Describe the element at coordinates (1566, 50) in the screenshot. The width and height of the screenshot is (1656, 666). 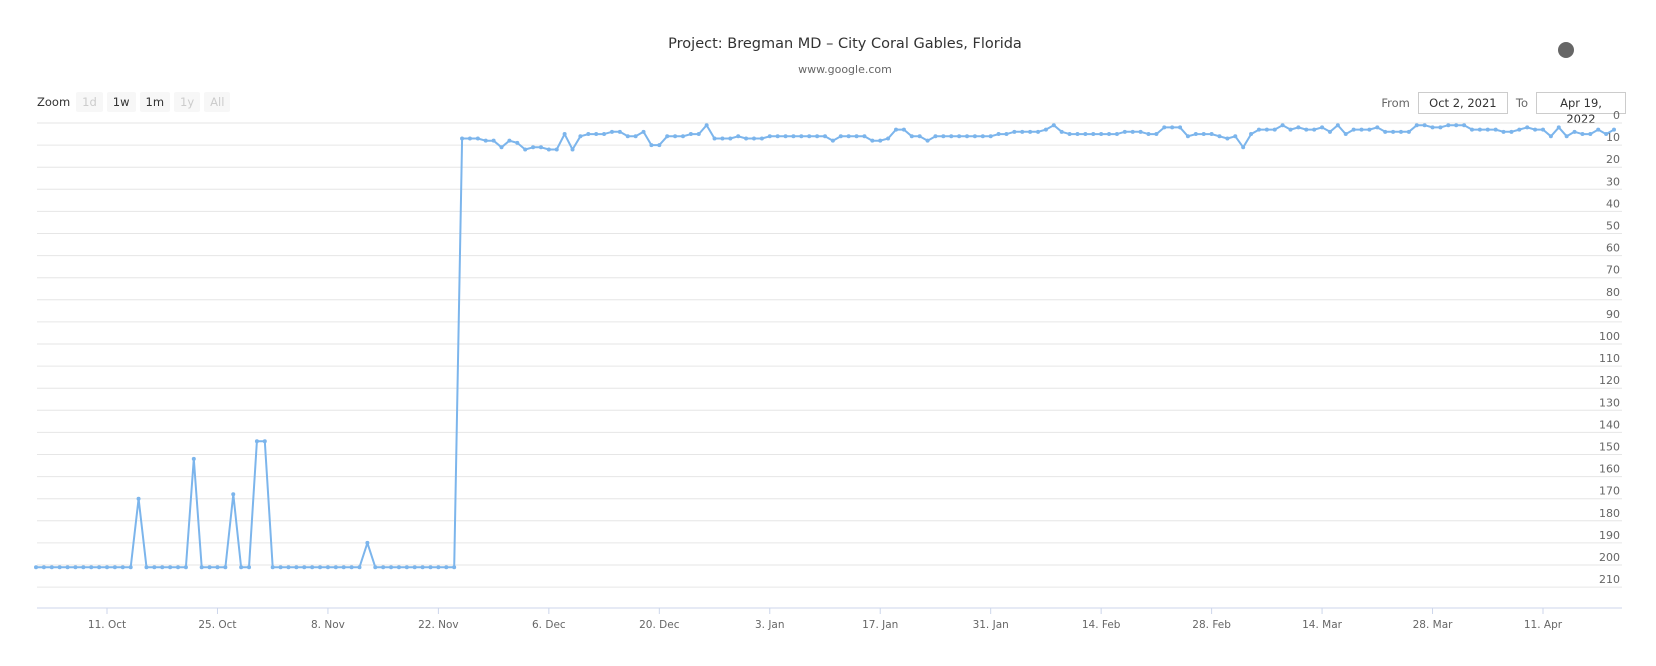
I see `context-menu-icon` at that location.